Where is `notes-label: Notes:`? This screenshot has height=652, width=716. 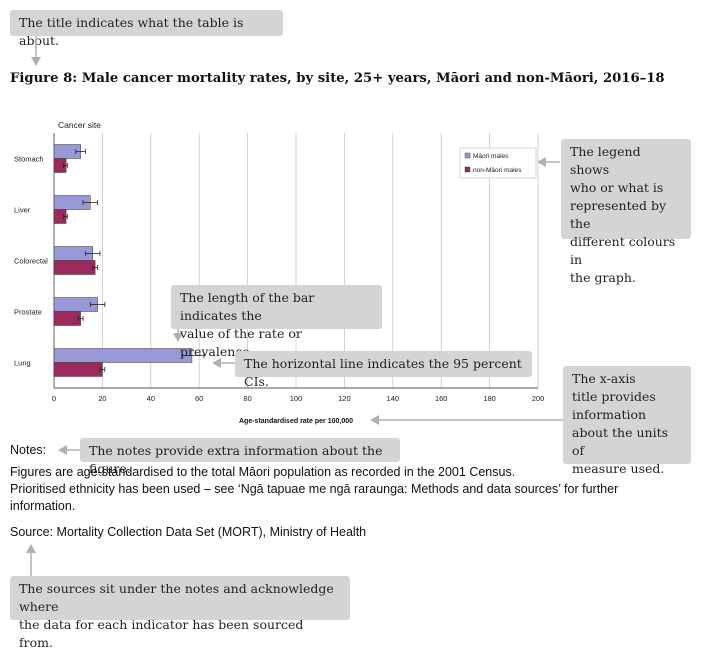 notes-label: Notes: is located at coordinates (28, 450).